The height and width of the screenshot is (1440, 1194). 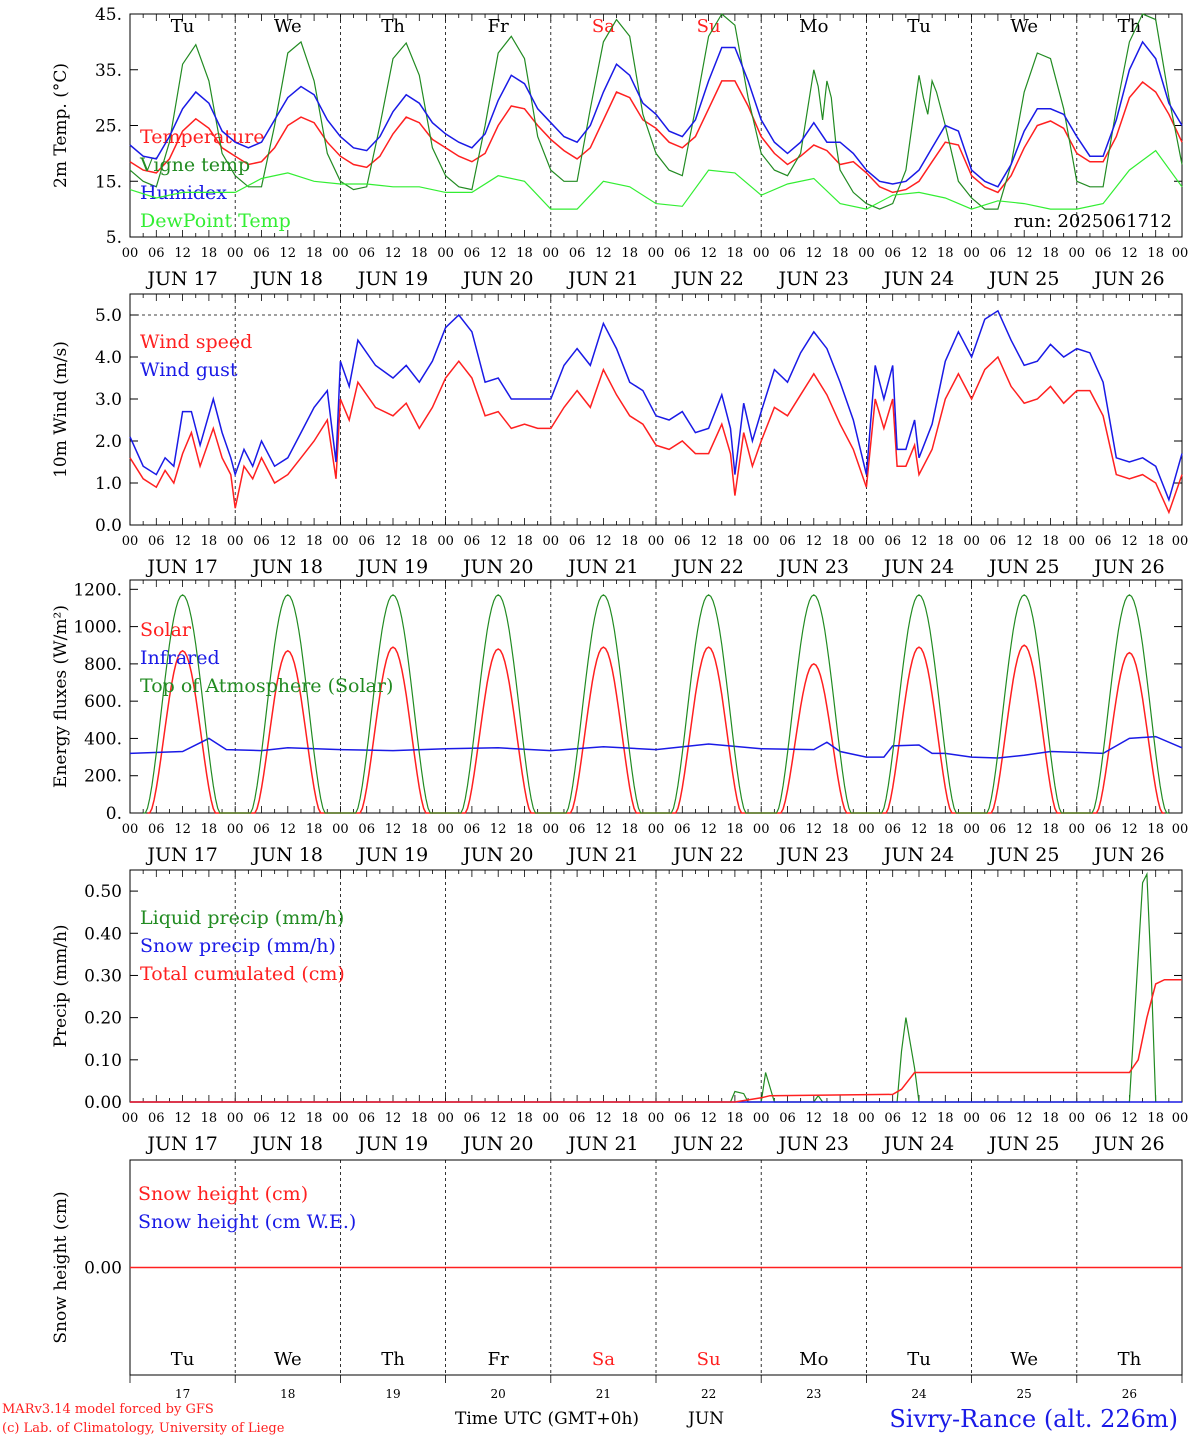 What do you see at coordinates (918, 1144) in the screenshot?
I see `date-label: JUN 24` at bounding box center [918, 1144].